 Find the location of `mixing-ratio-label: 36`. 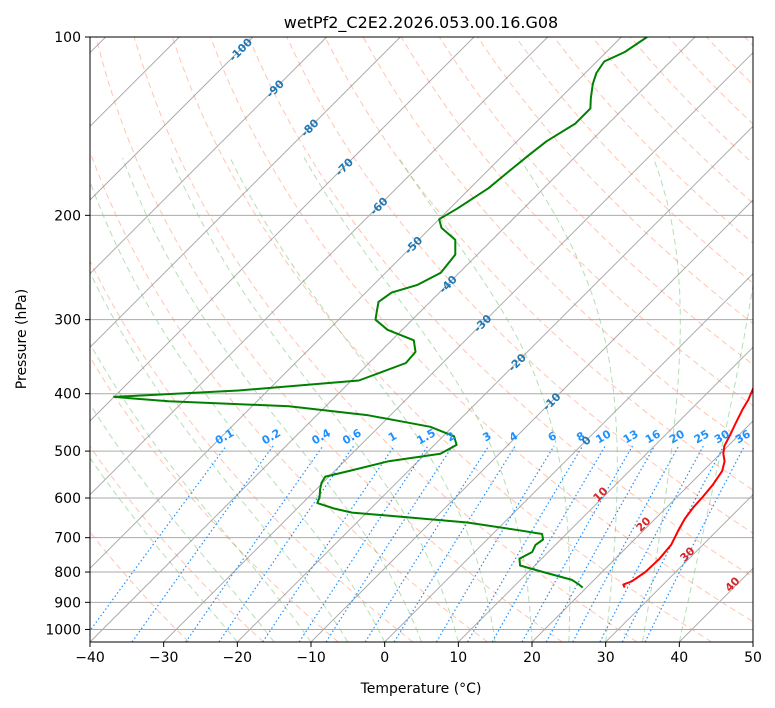

mixing-ratio-label: 36 is located at coordinates (743, 436).